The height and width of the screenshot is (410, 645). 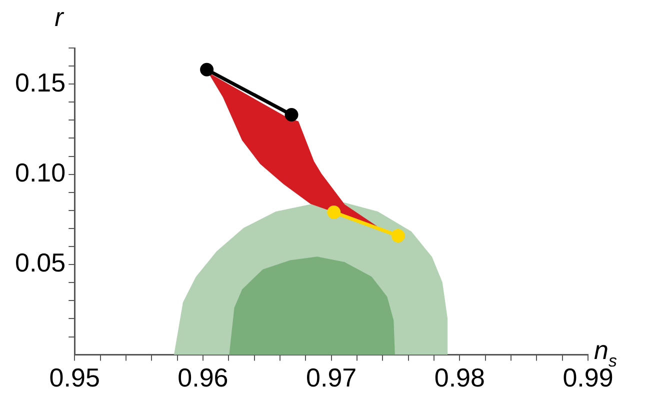 I want to click on x-tick-label: 0.97, so click(x=331, y=377).